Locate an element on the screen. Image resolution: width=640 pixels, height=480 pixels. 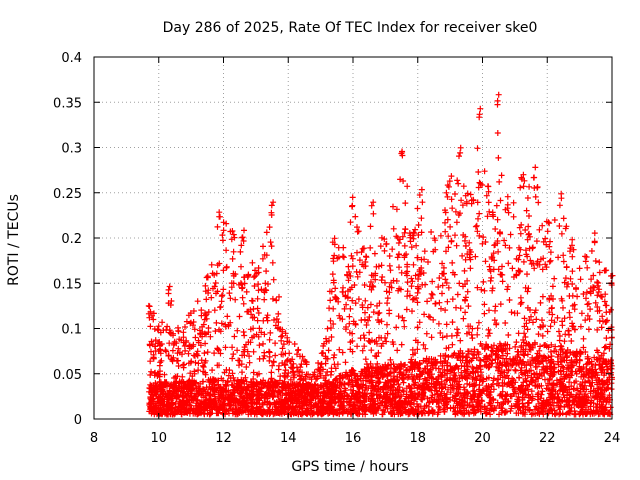
y-tick-label: 0.4 is located at coordinates (71, 58).